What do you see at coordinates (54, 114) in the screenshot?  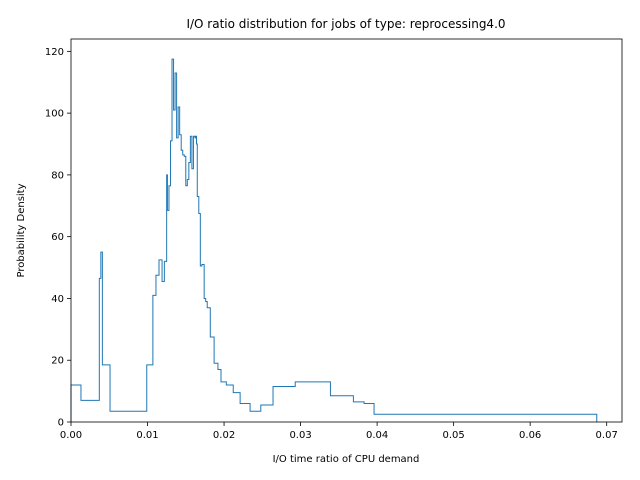 I see `y-tick-label: 100` at bounding box center [54, 114].